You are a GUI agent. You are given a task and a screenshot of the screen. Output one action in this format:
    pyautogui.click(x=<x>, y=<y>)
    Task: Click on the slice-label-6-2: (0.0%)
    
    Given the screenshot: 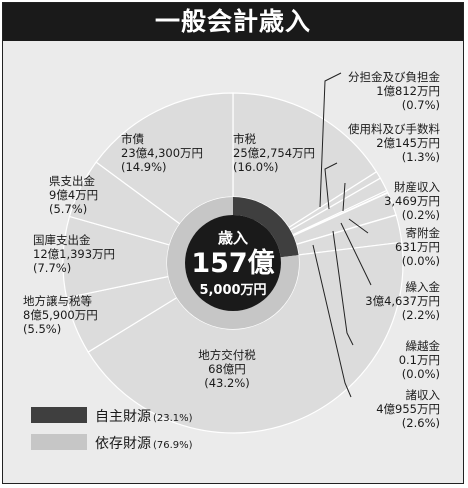 What is the action you would take?
    pyautogui.click(x=421, y=374)
    